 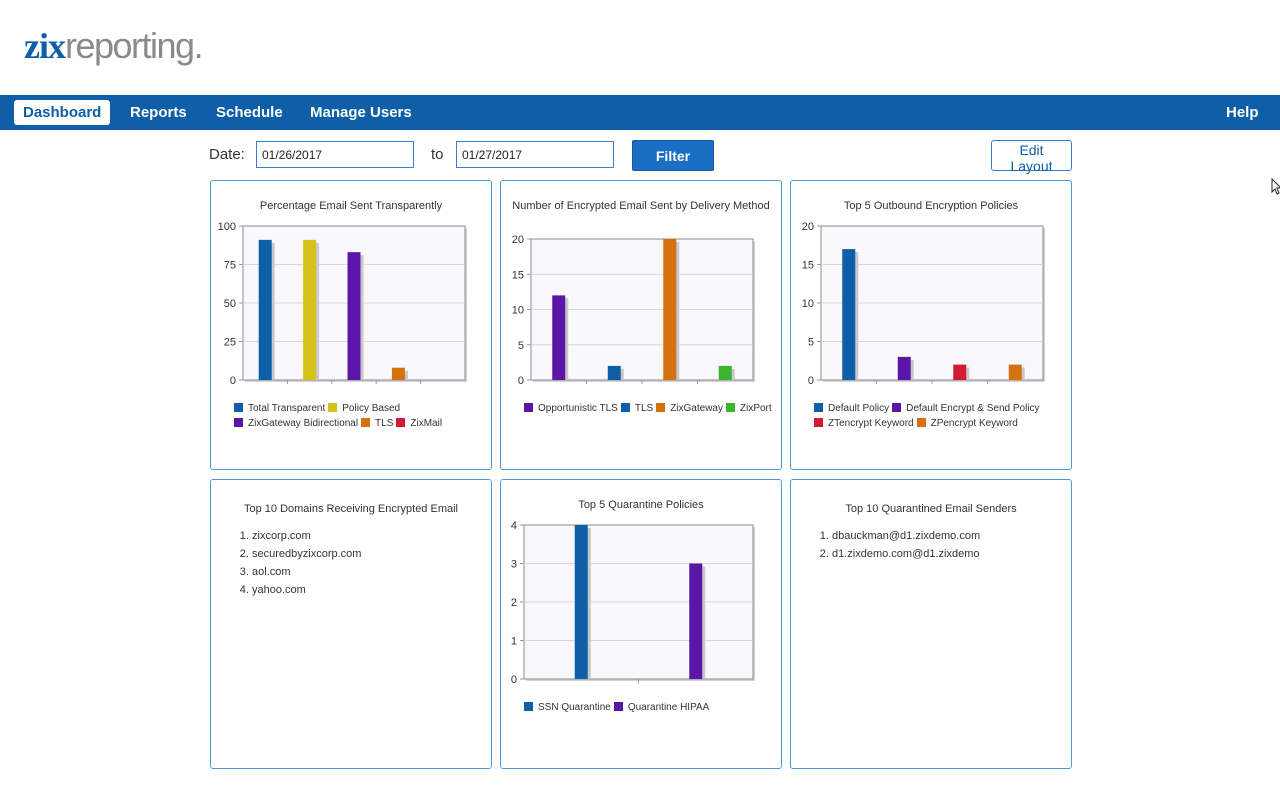 What do you see at coordinates (906, 554) in the screenshot?
I see `list-item: d1.zixdemo.com@d1.zixdemo` at bounding box center [906, 554].